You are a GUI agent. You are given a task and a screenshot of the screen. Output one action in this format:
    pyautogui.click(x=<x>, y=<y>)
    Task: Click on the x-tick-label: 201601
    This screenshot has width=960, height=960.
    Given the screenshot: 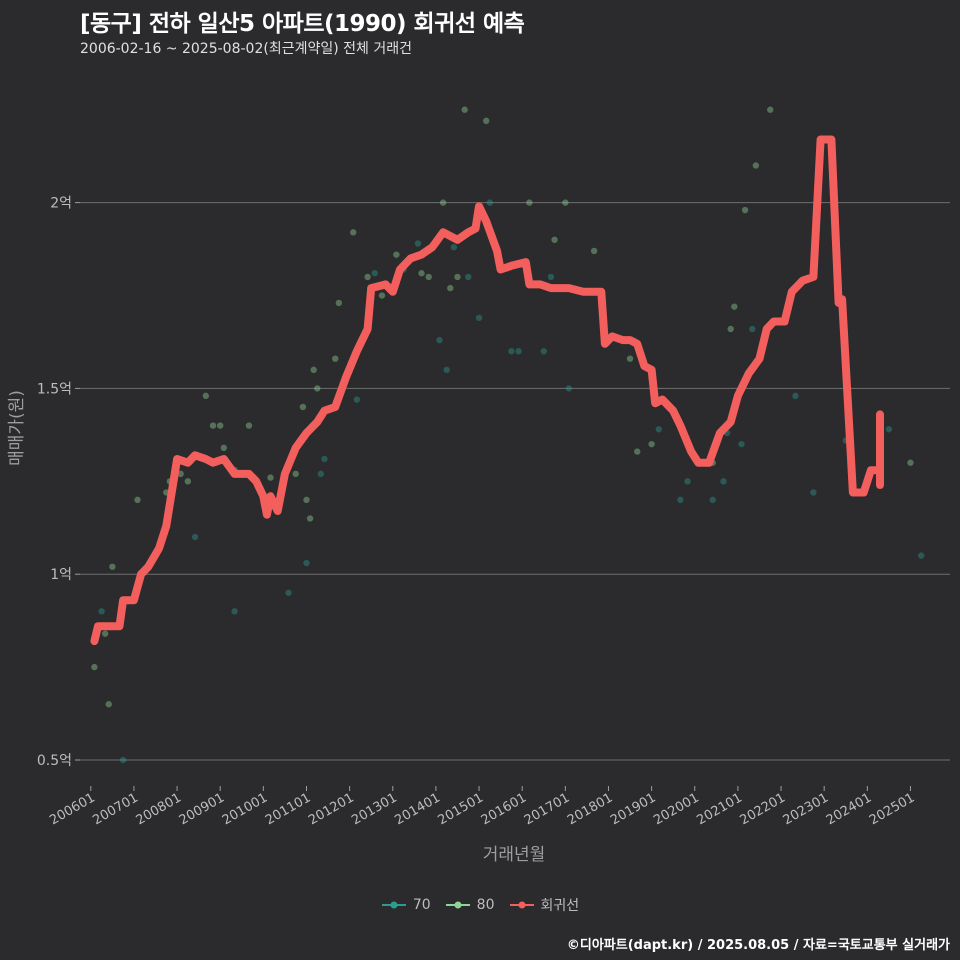 What is the action you would take?
    pyautogui.click(x=504, y=809)
    